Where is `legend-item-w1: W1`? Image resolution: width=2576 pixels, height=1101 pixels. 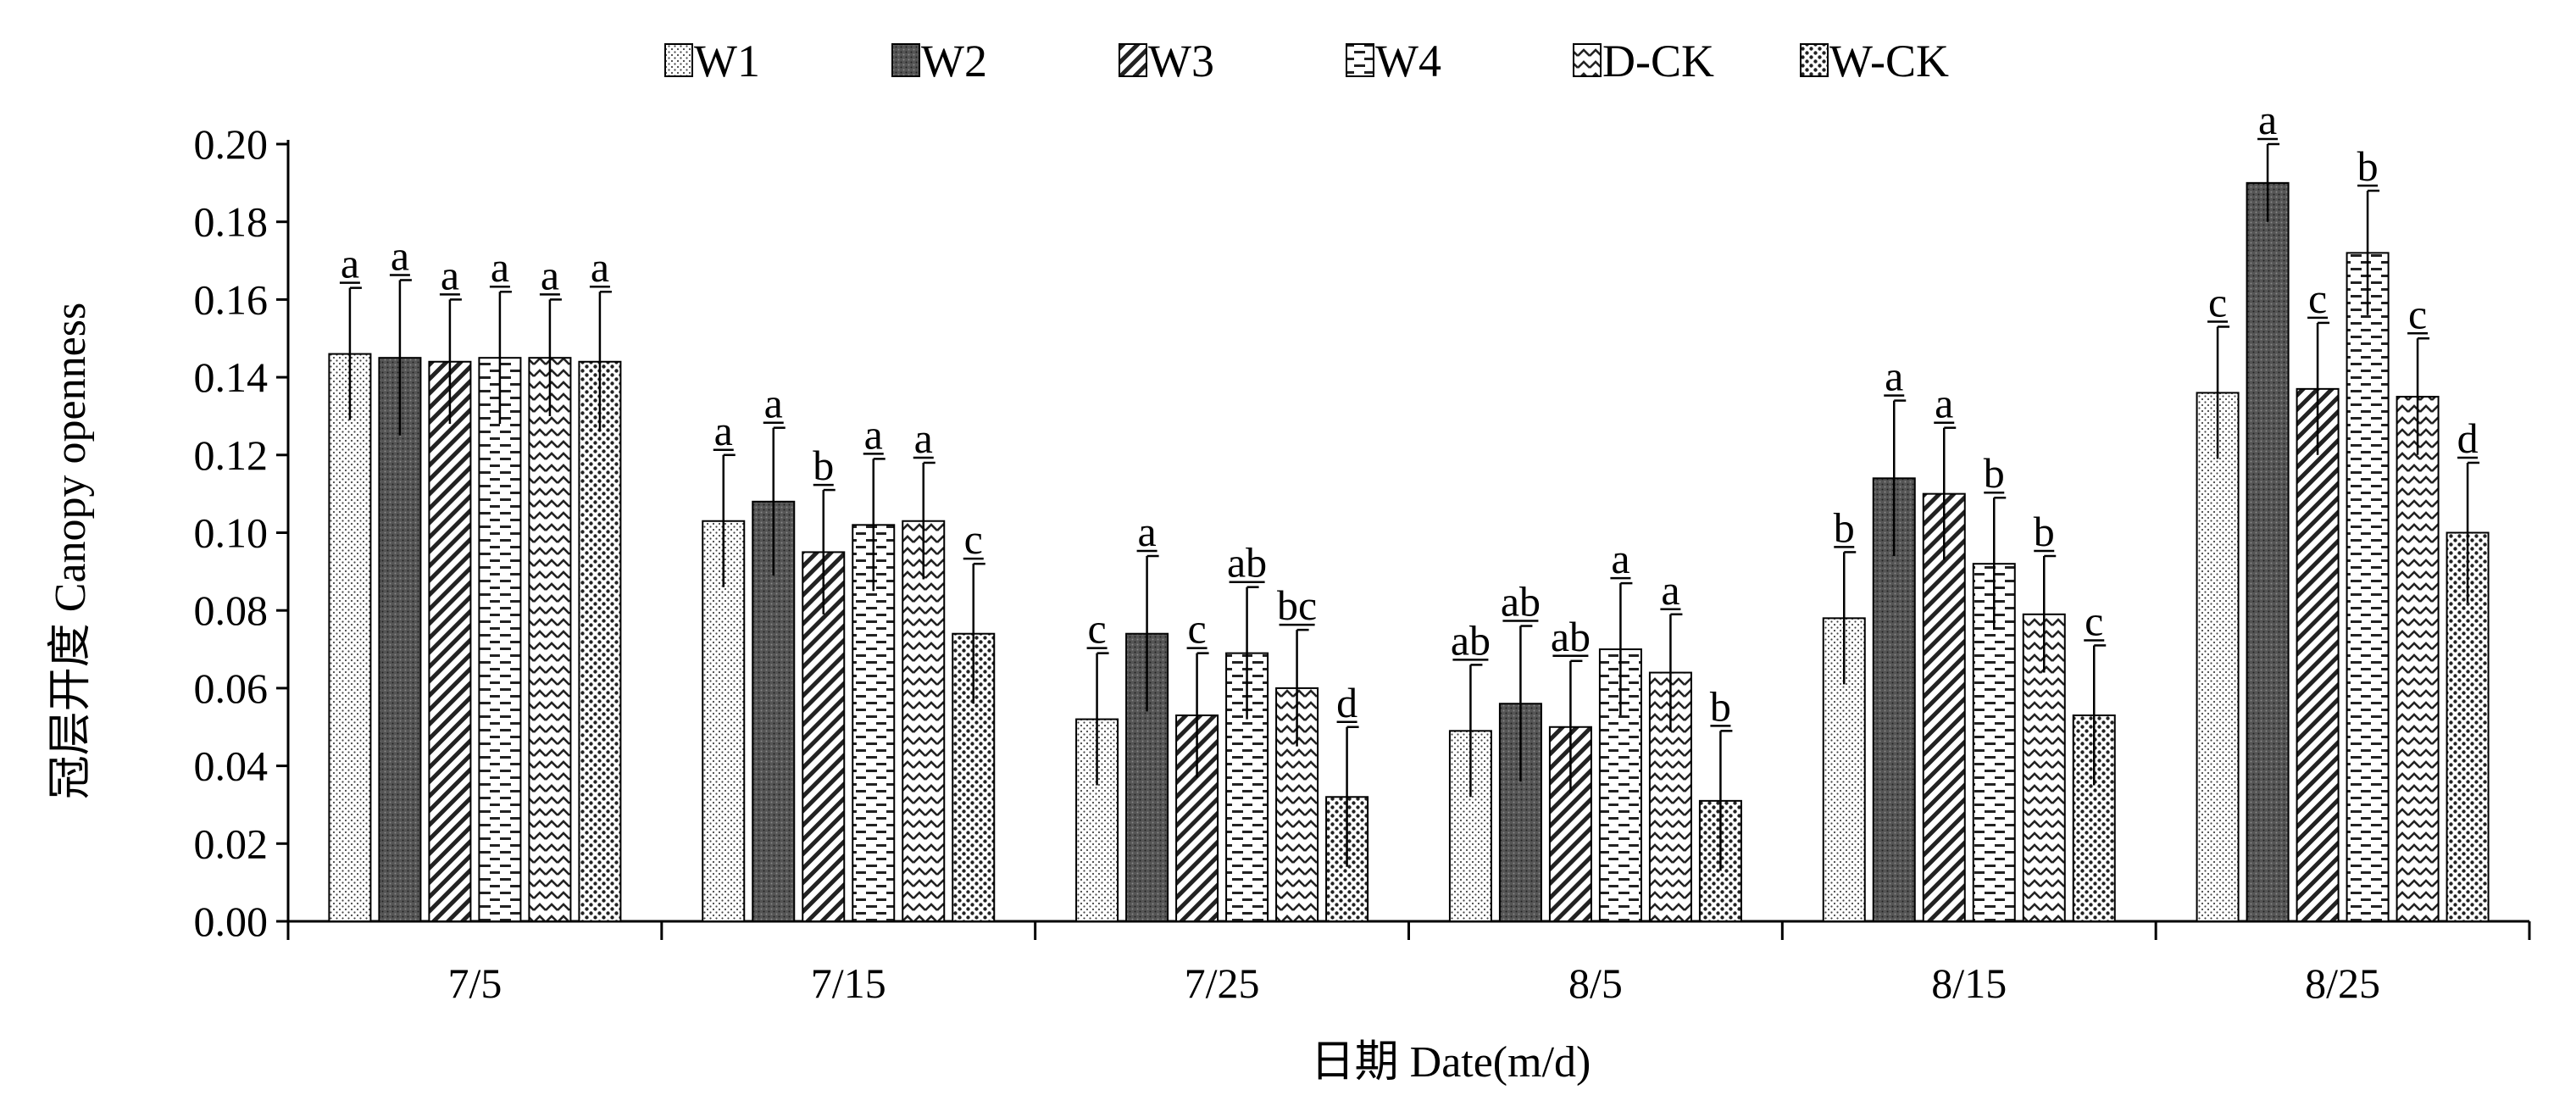 legend-item-w1: W1 is located at coordinates (712, 61).